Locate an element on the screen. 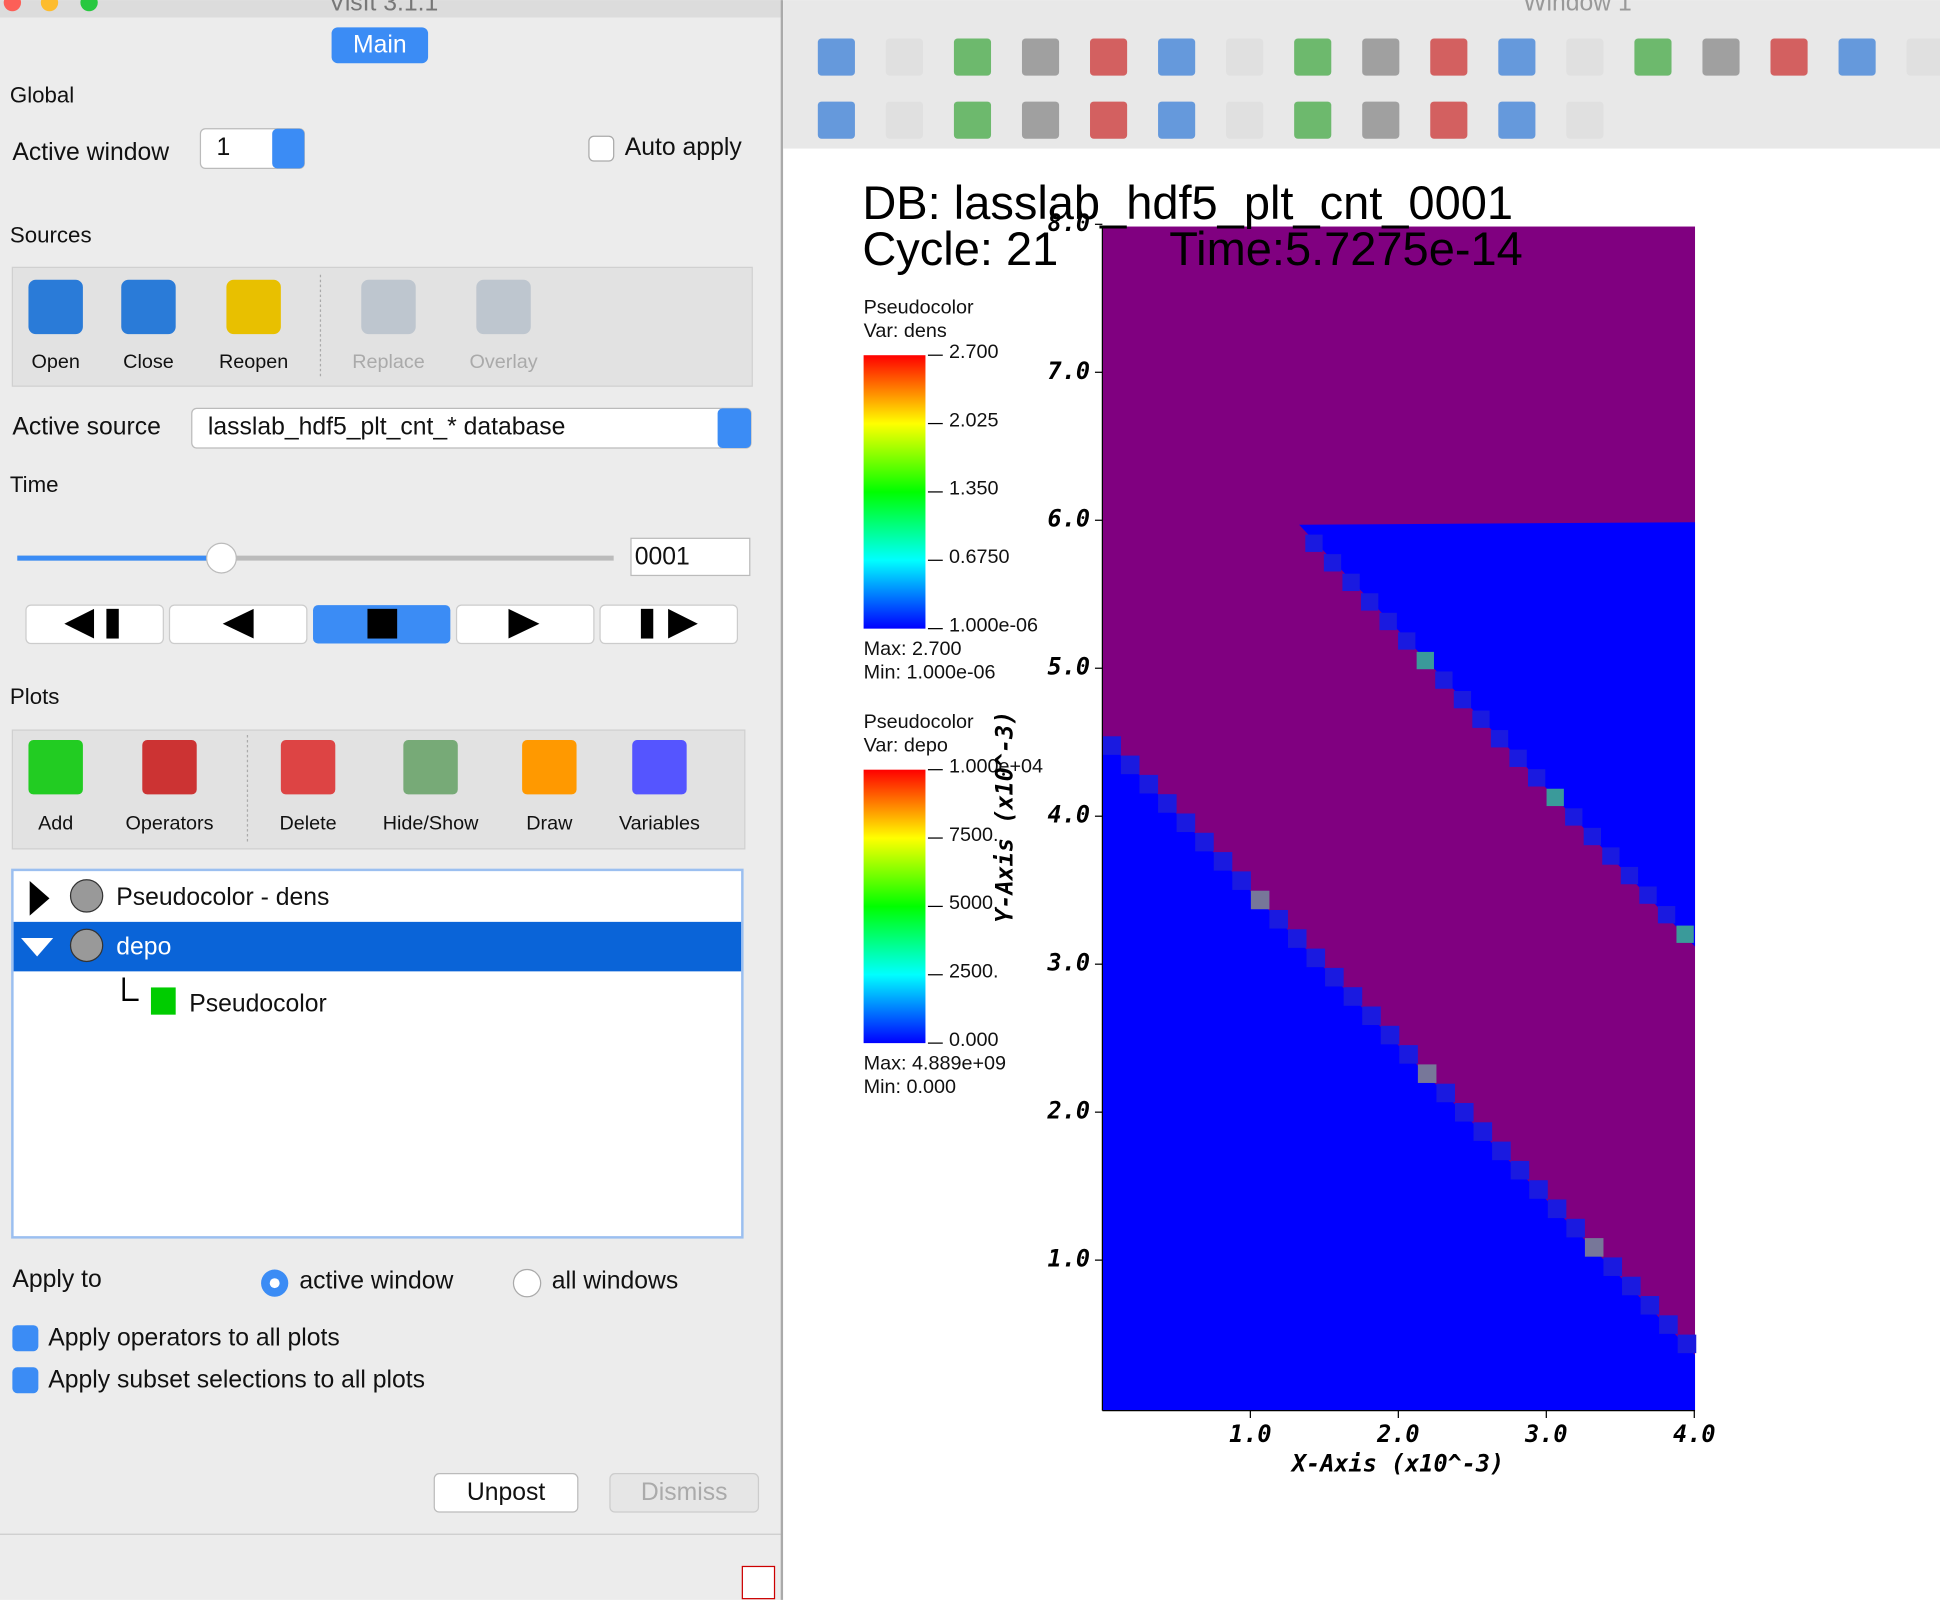  button-label: Variables is located at coordinates (659, 823).